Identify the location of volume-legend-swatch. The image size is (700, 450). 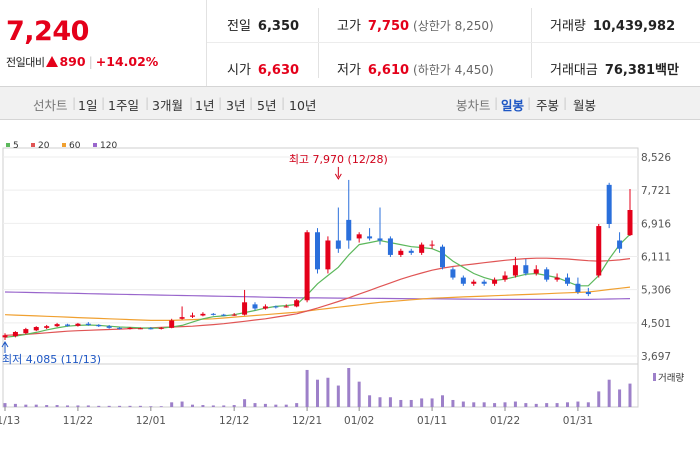
(654, 377).